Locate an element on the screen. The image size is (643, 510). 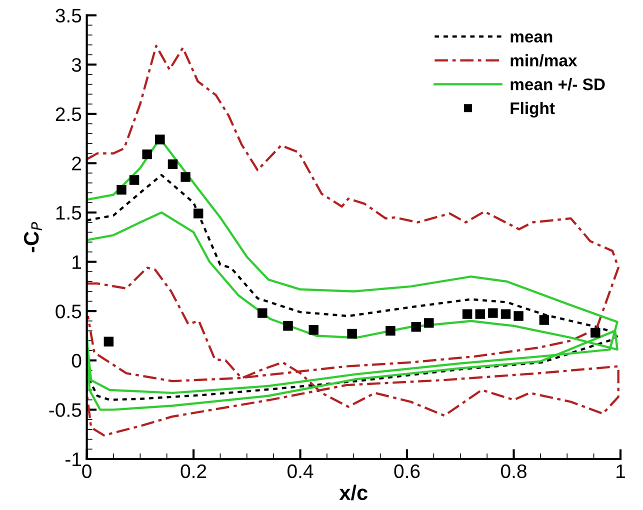
legend-label: Flight is located at coordinates (532, 110).